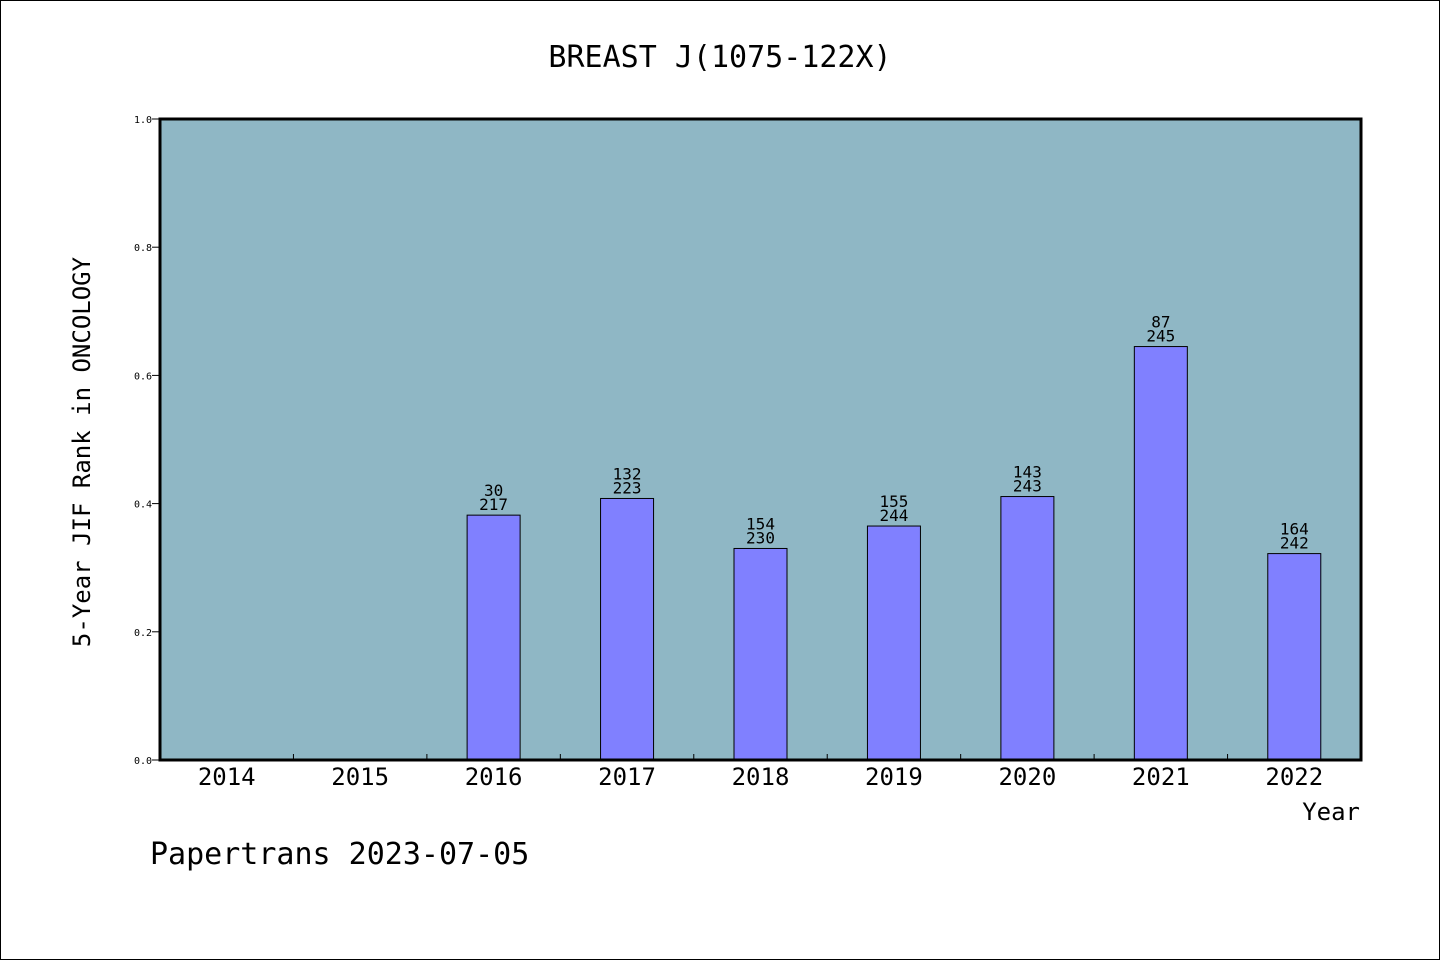 This screenshot has width=1440, height=960. I want to click on bar-rank-label: 154, so click(760, 523).